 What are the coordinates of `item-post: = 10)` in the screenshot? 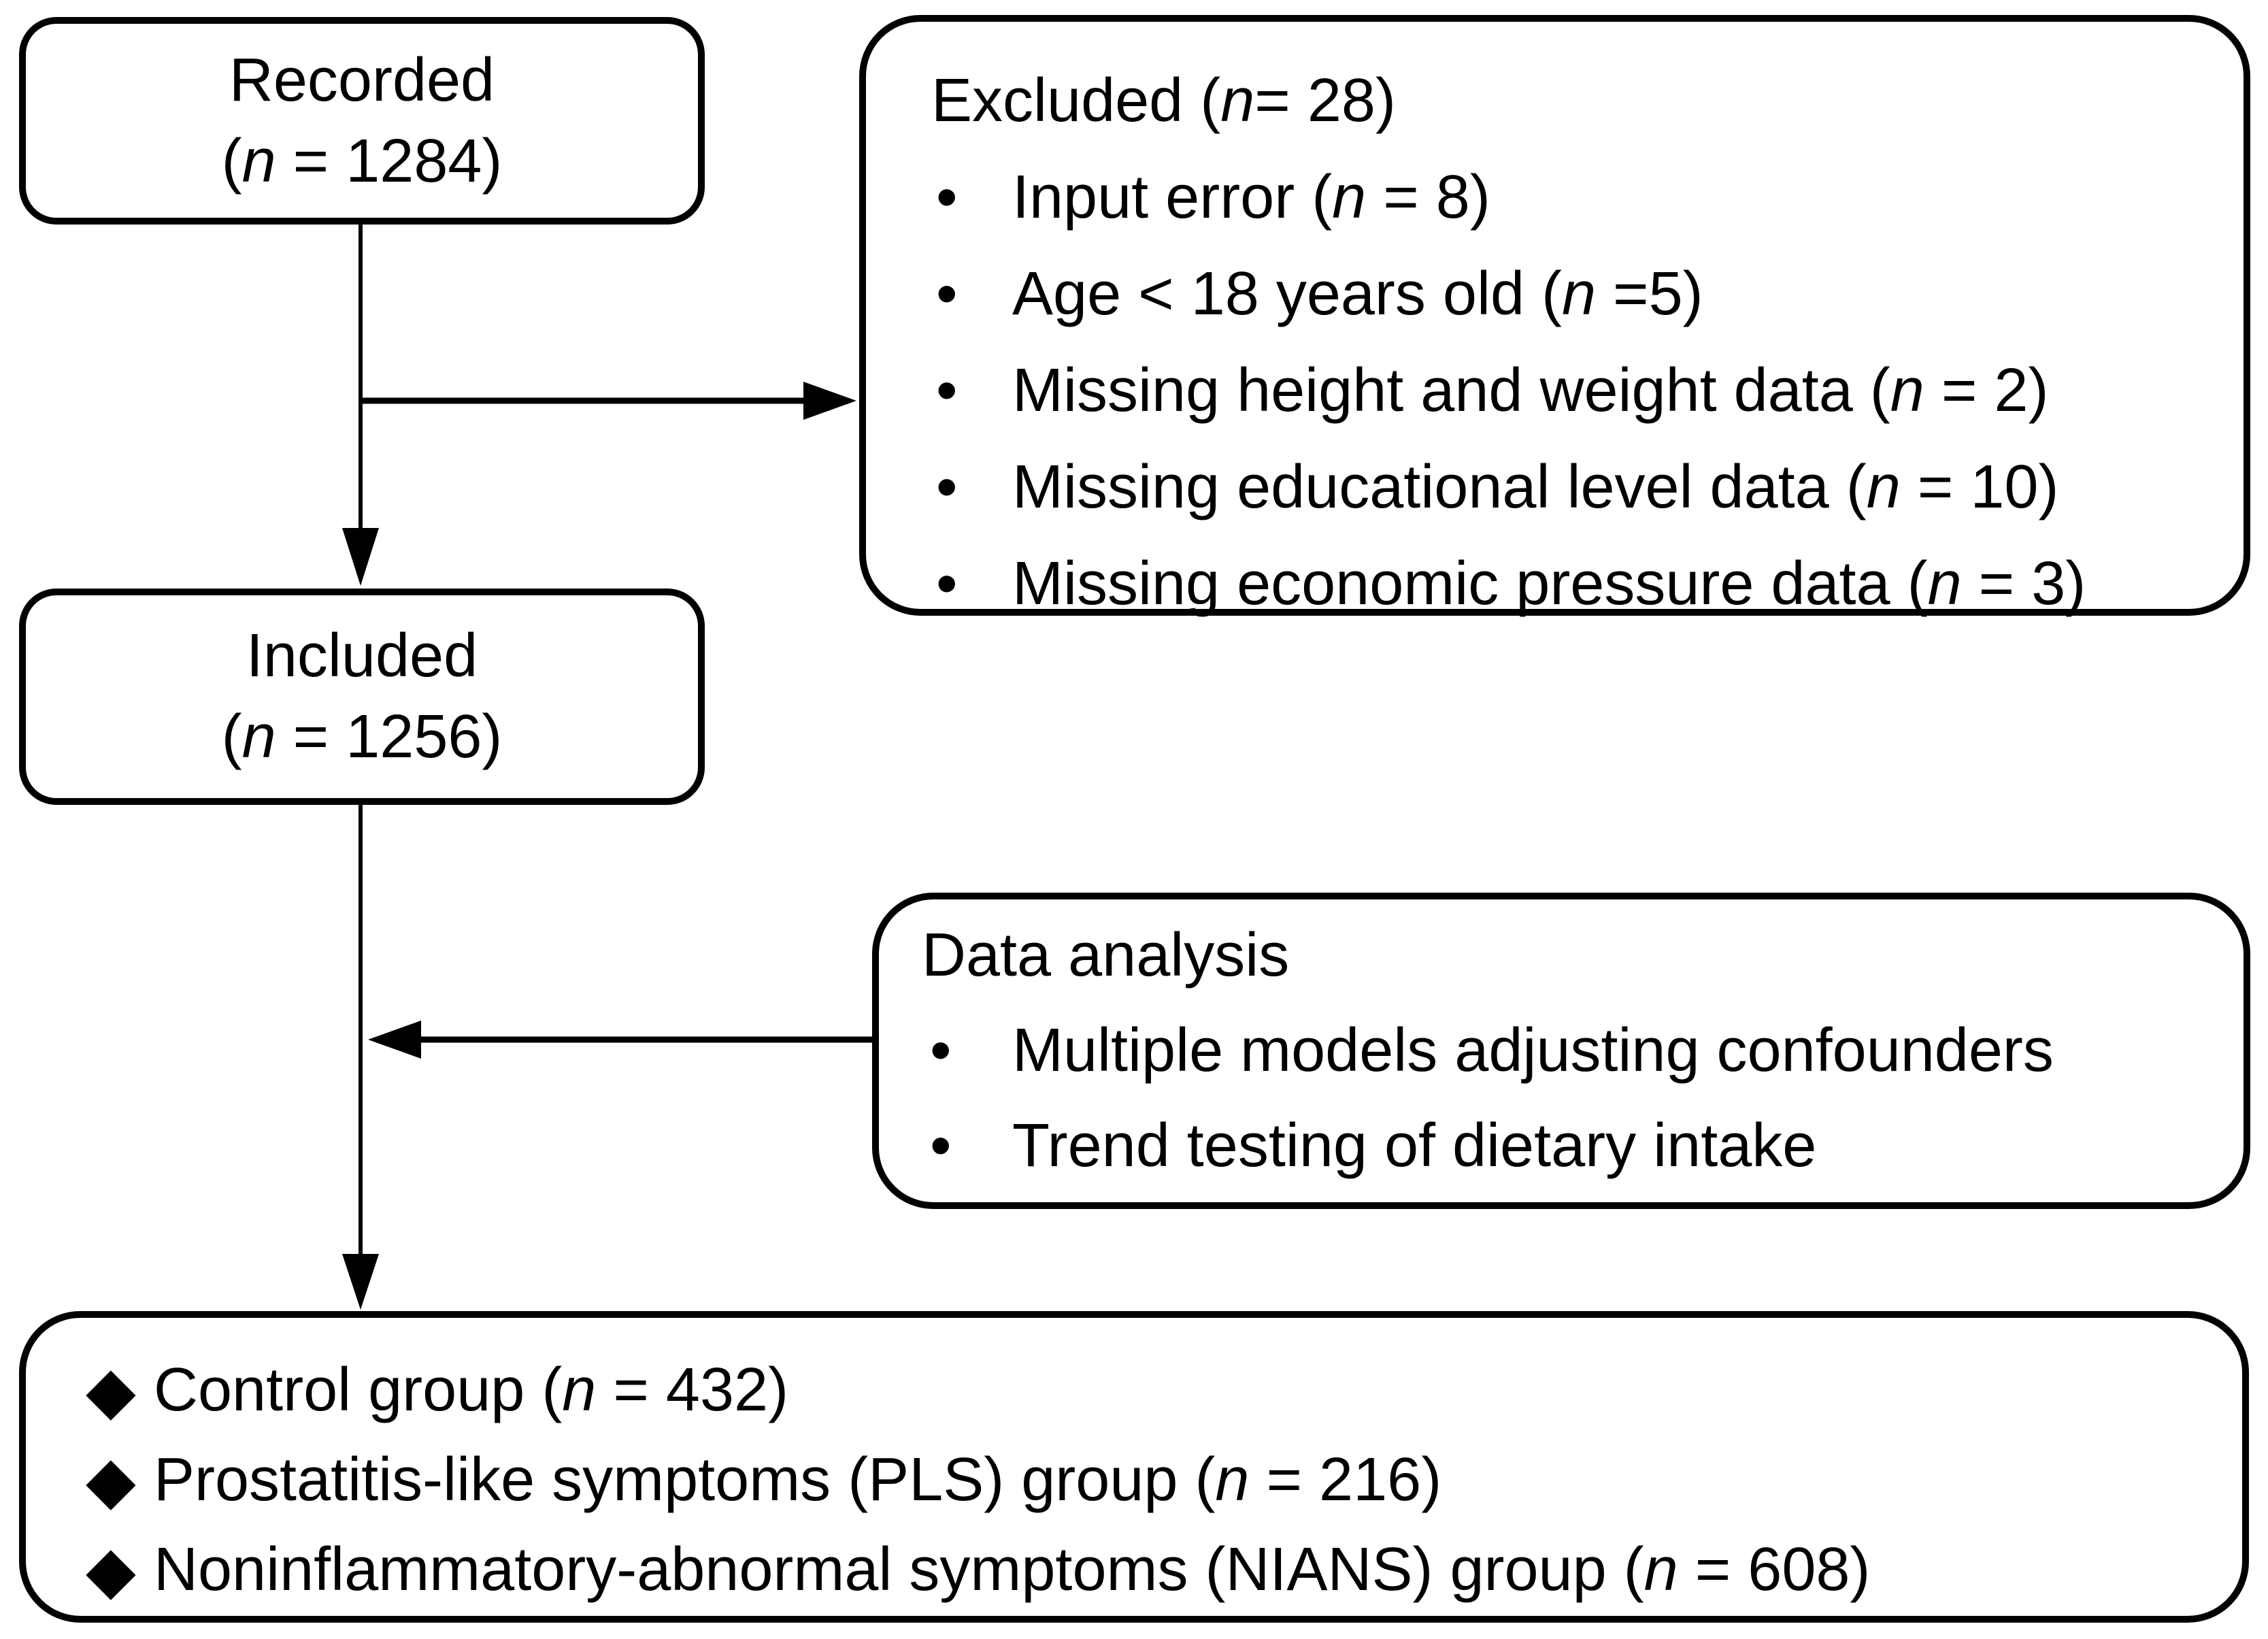 It's located at (1979, 486).